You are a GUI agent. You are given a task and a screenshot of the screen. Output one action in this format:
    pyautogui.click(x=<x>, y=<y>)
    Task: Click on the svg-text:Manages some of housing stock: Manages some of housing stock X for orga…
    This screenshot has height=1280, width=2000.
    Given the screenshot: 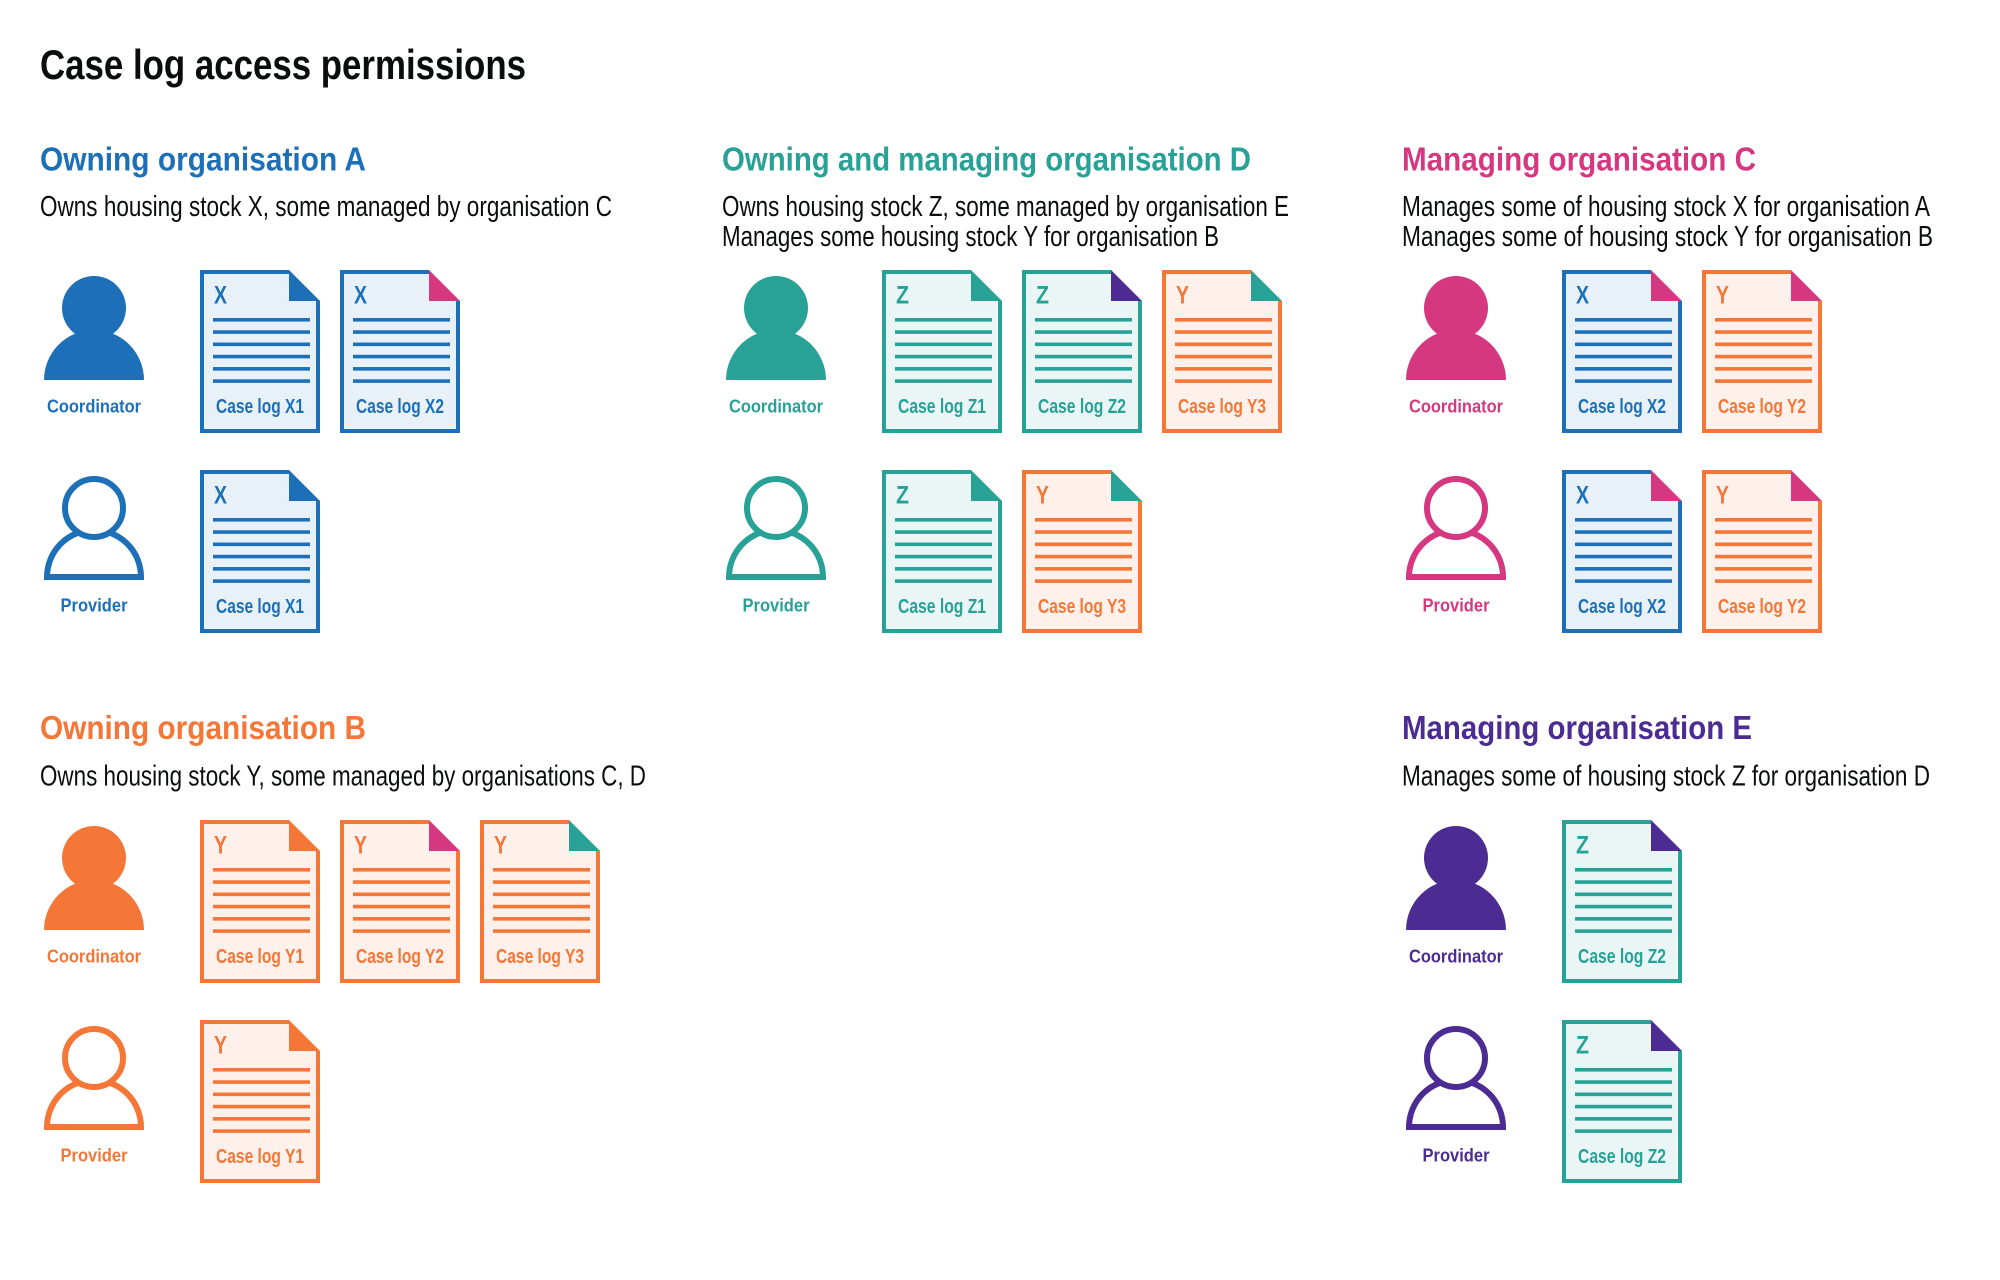 What is the action you would take?
    pyautogui.click(x=1666, y=207)
    